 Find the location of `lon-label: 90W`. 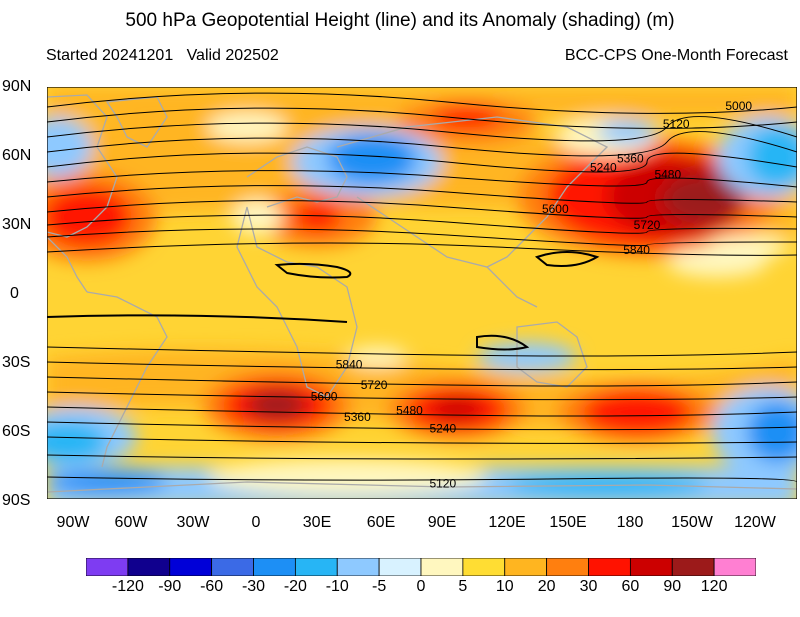

lon-label: 90W is located at coordinates (73, 522).